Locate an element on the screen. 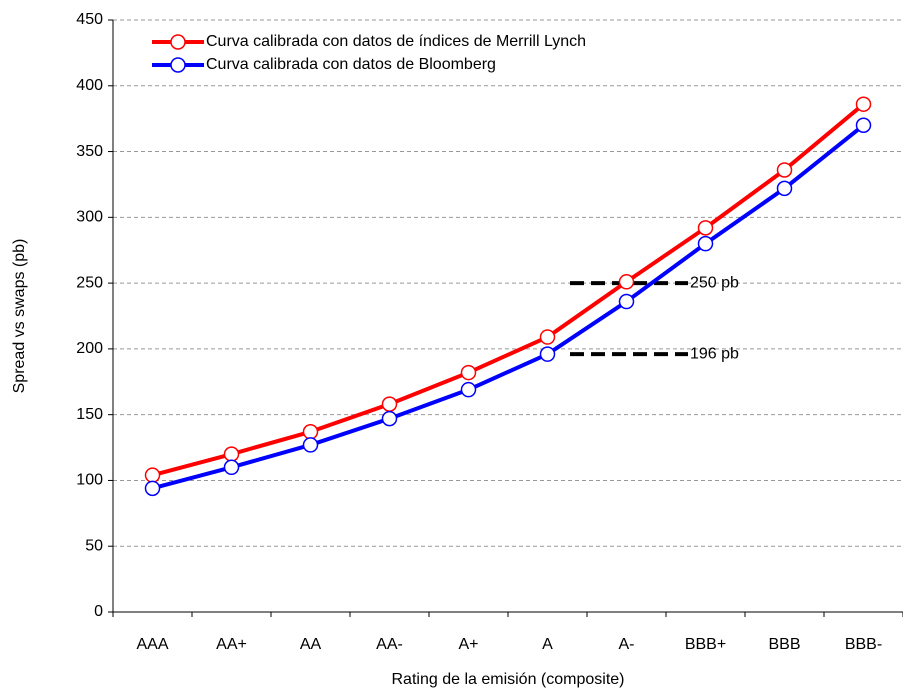  x-tick-label: A- is located at coordinates (627, 644).